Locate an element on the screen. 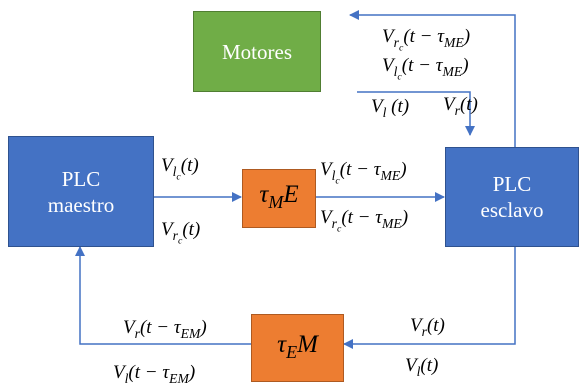  tau-me-label: τME is located at coordinates (279, 197).